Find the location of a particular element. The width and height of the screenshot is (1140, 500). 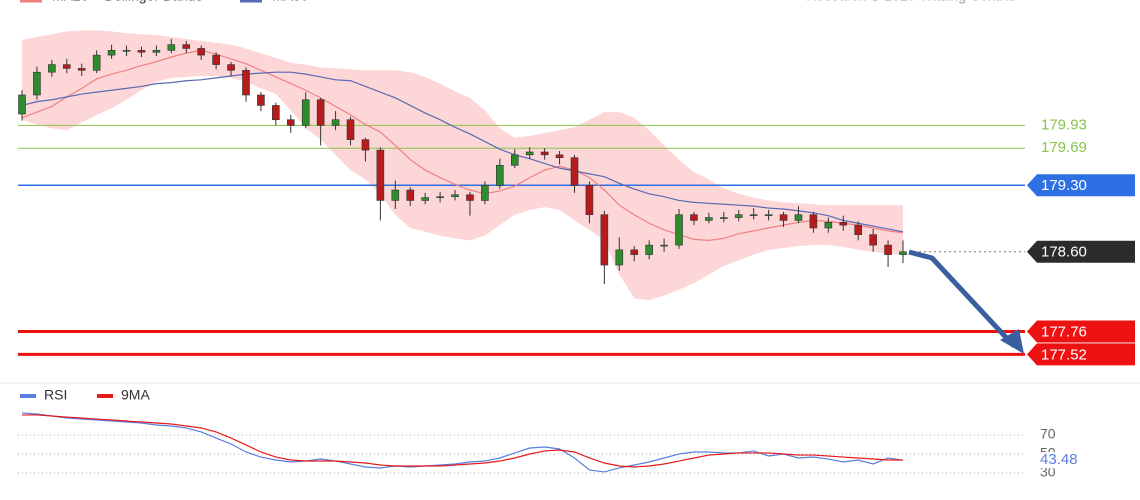

legend-label: MA50 is located at coordinates (290, 2).